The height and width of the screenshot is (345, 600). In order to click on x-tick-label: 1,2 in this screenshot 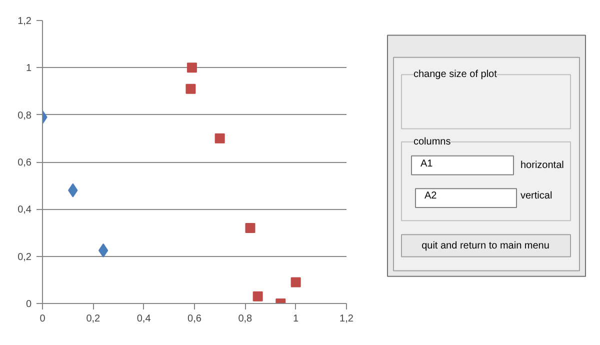, I will do `click(347, 319)`.